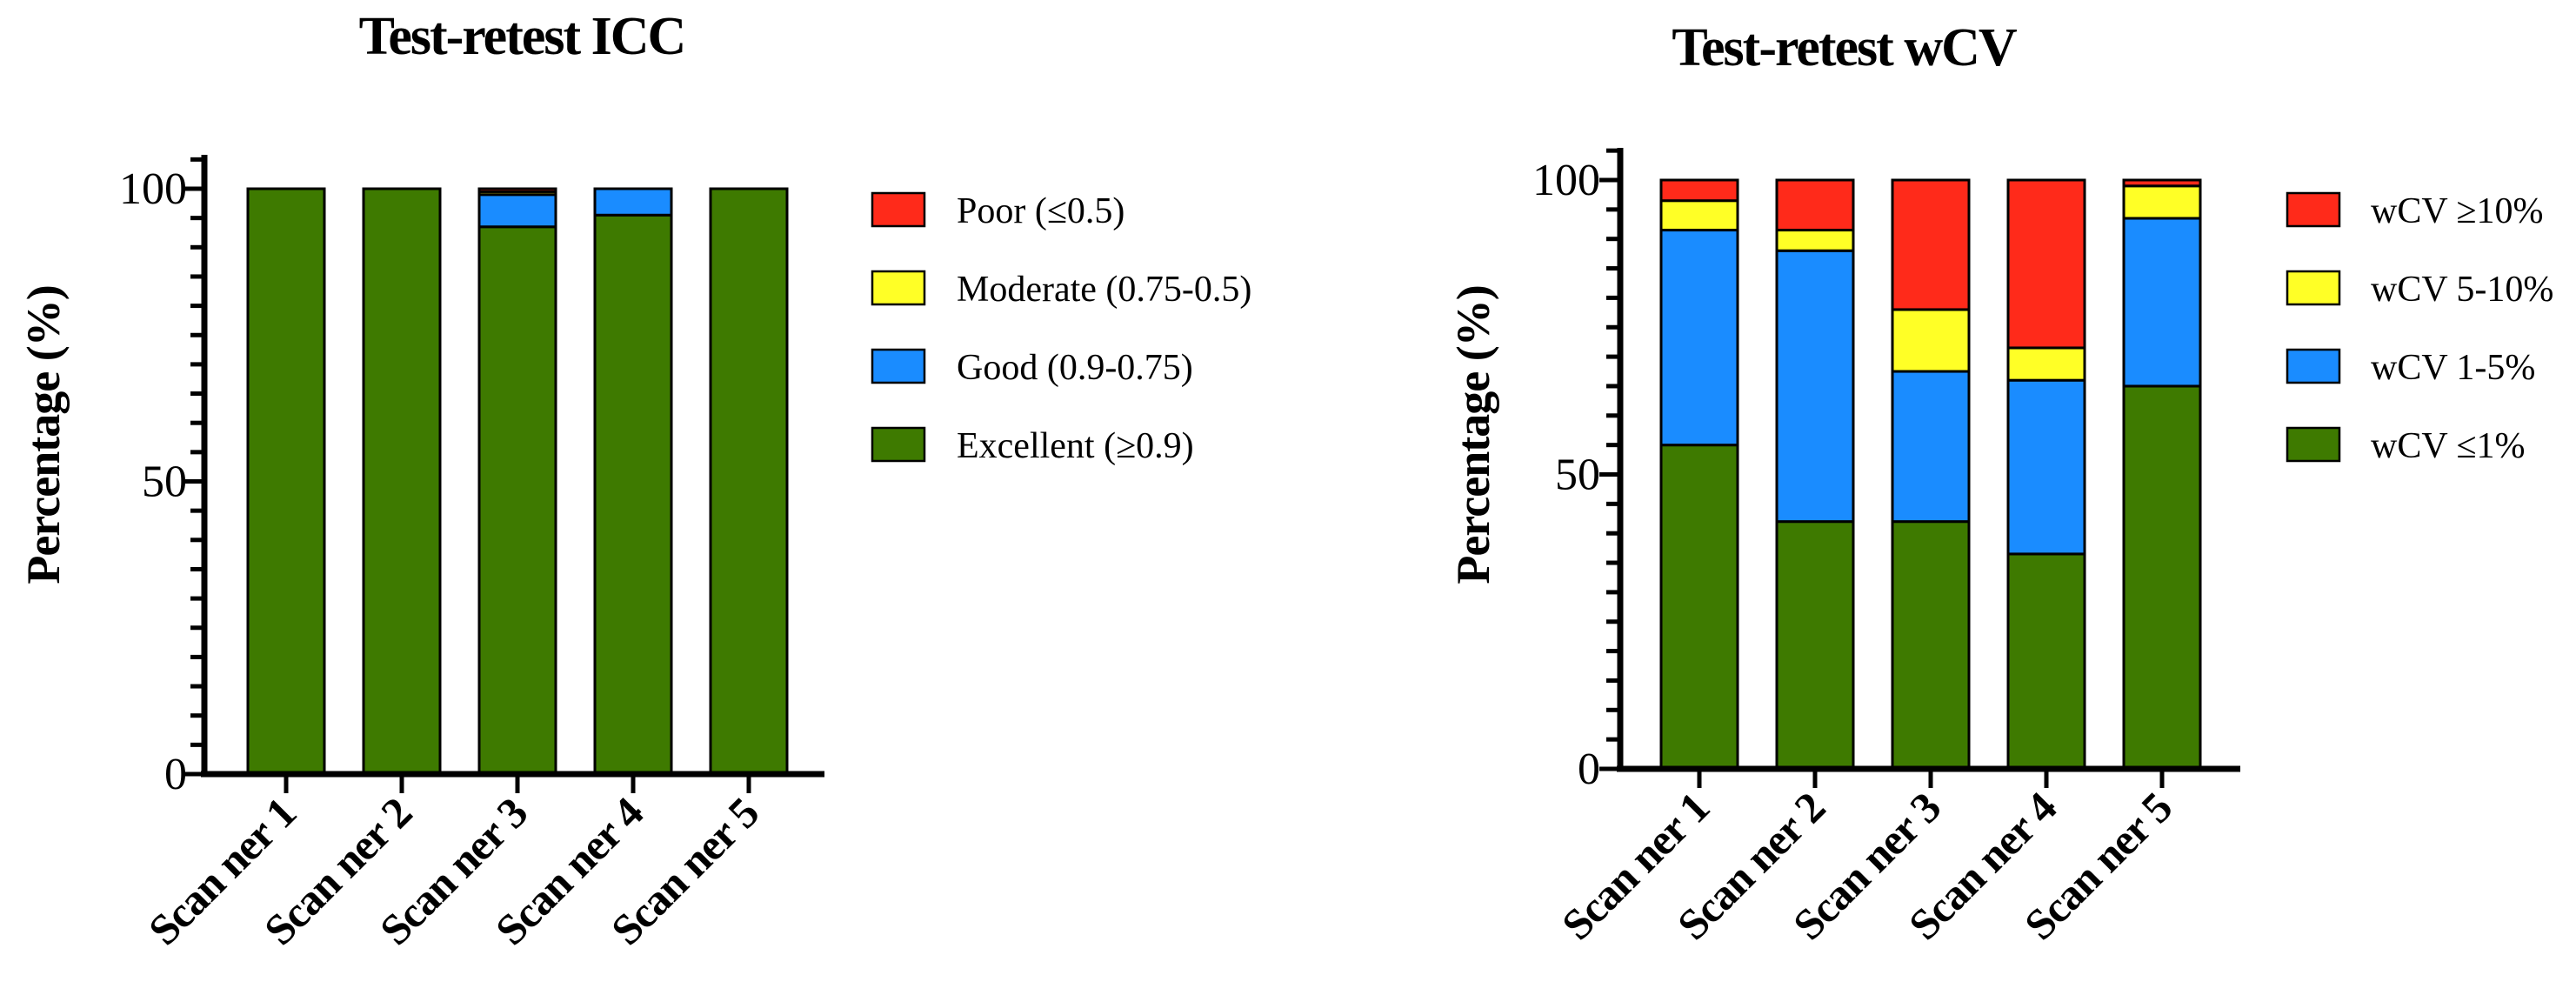  What do you see at coordinates (2419, 328) in the screenshot?
I see `wcv-legend: wCV ≥10% wCV 5-10% wCV 1-5% wCV ≤1%` at bounding box center [2419, 328].